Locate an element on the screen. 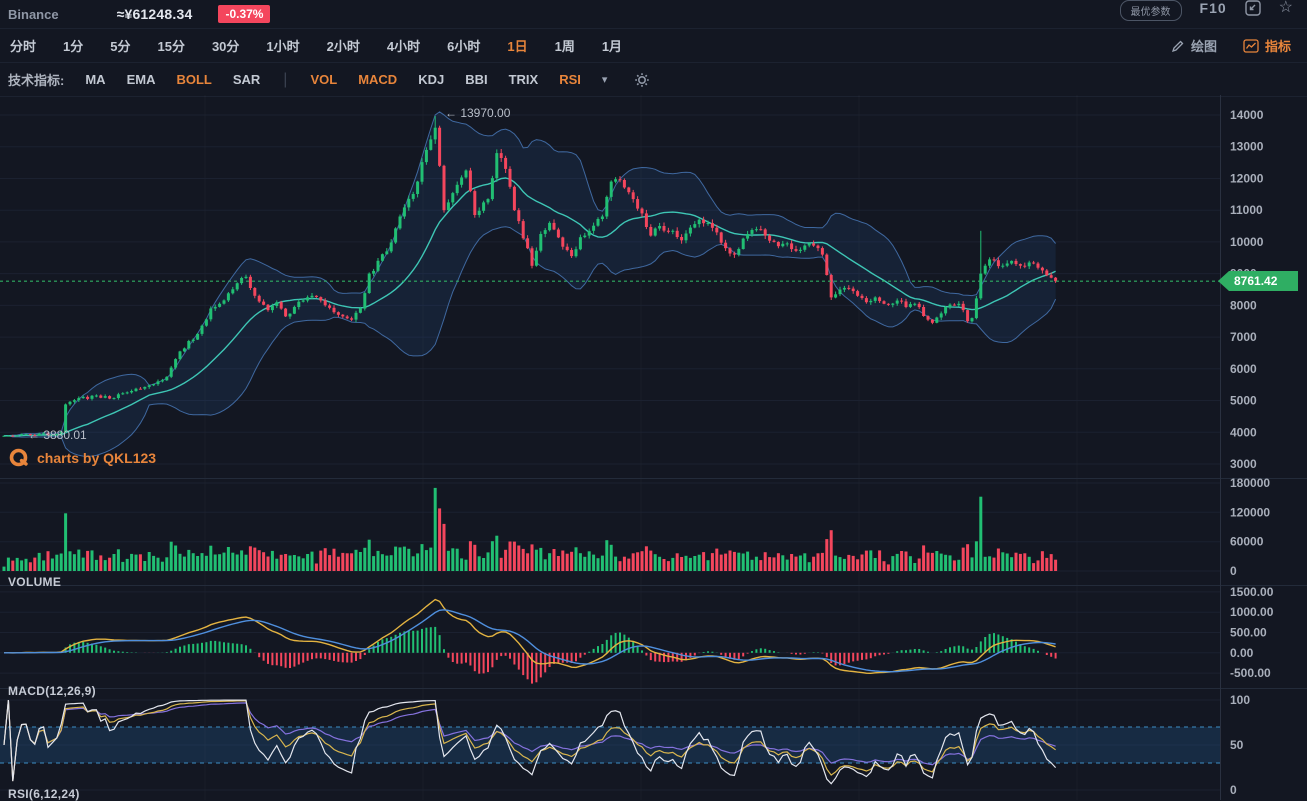 Image resolution: width=1307 pixels, height=801 pixels. svg-text: 13000 is located at coordinates (1247, 147).